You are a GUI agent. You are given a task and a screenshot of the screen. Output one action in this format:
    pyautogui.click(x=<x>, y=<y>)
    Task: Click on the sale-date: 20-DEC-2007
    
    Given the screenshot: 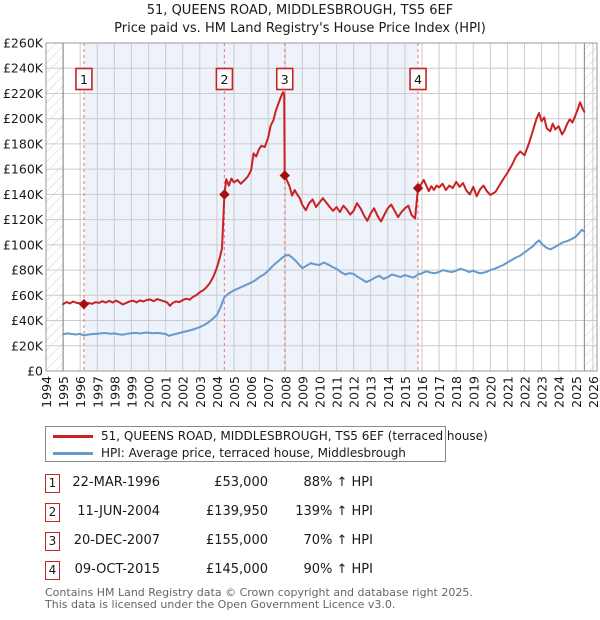 What is the action you would take?
    pyautogui.click(x=116, y=540)
    